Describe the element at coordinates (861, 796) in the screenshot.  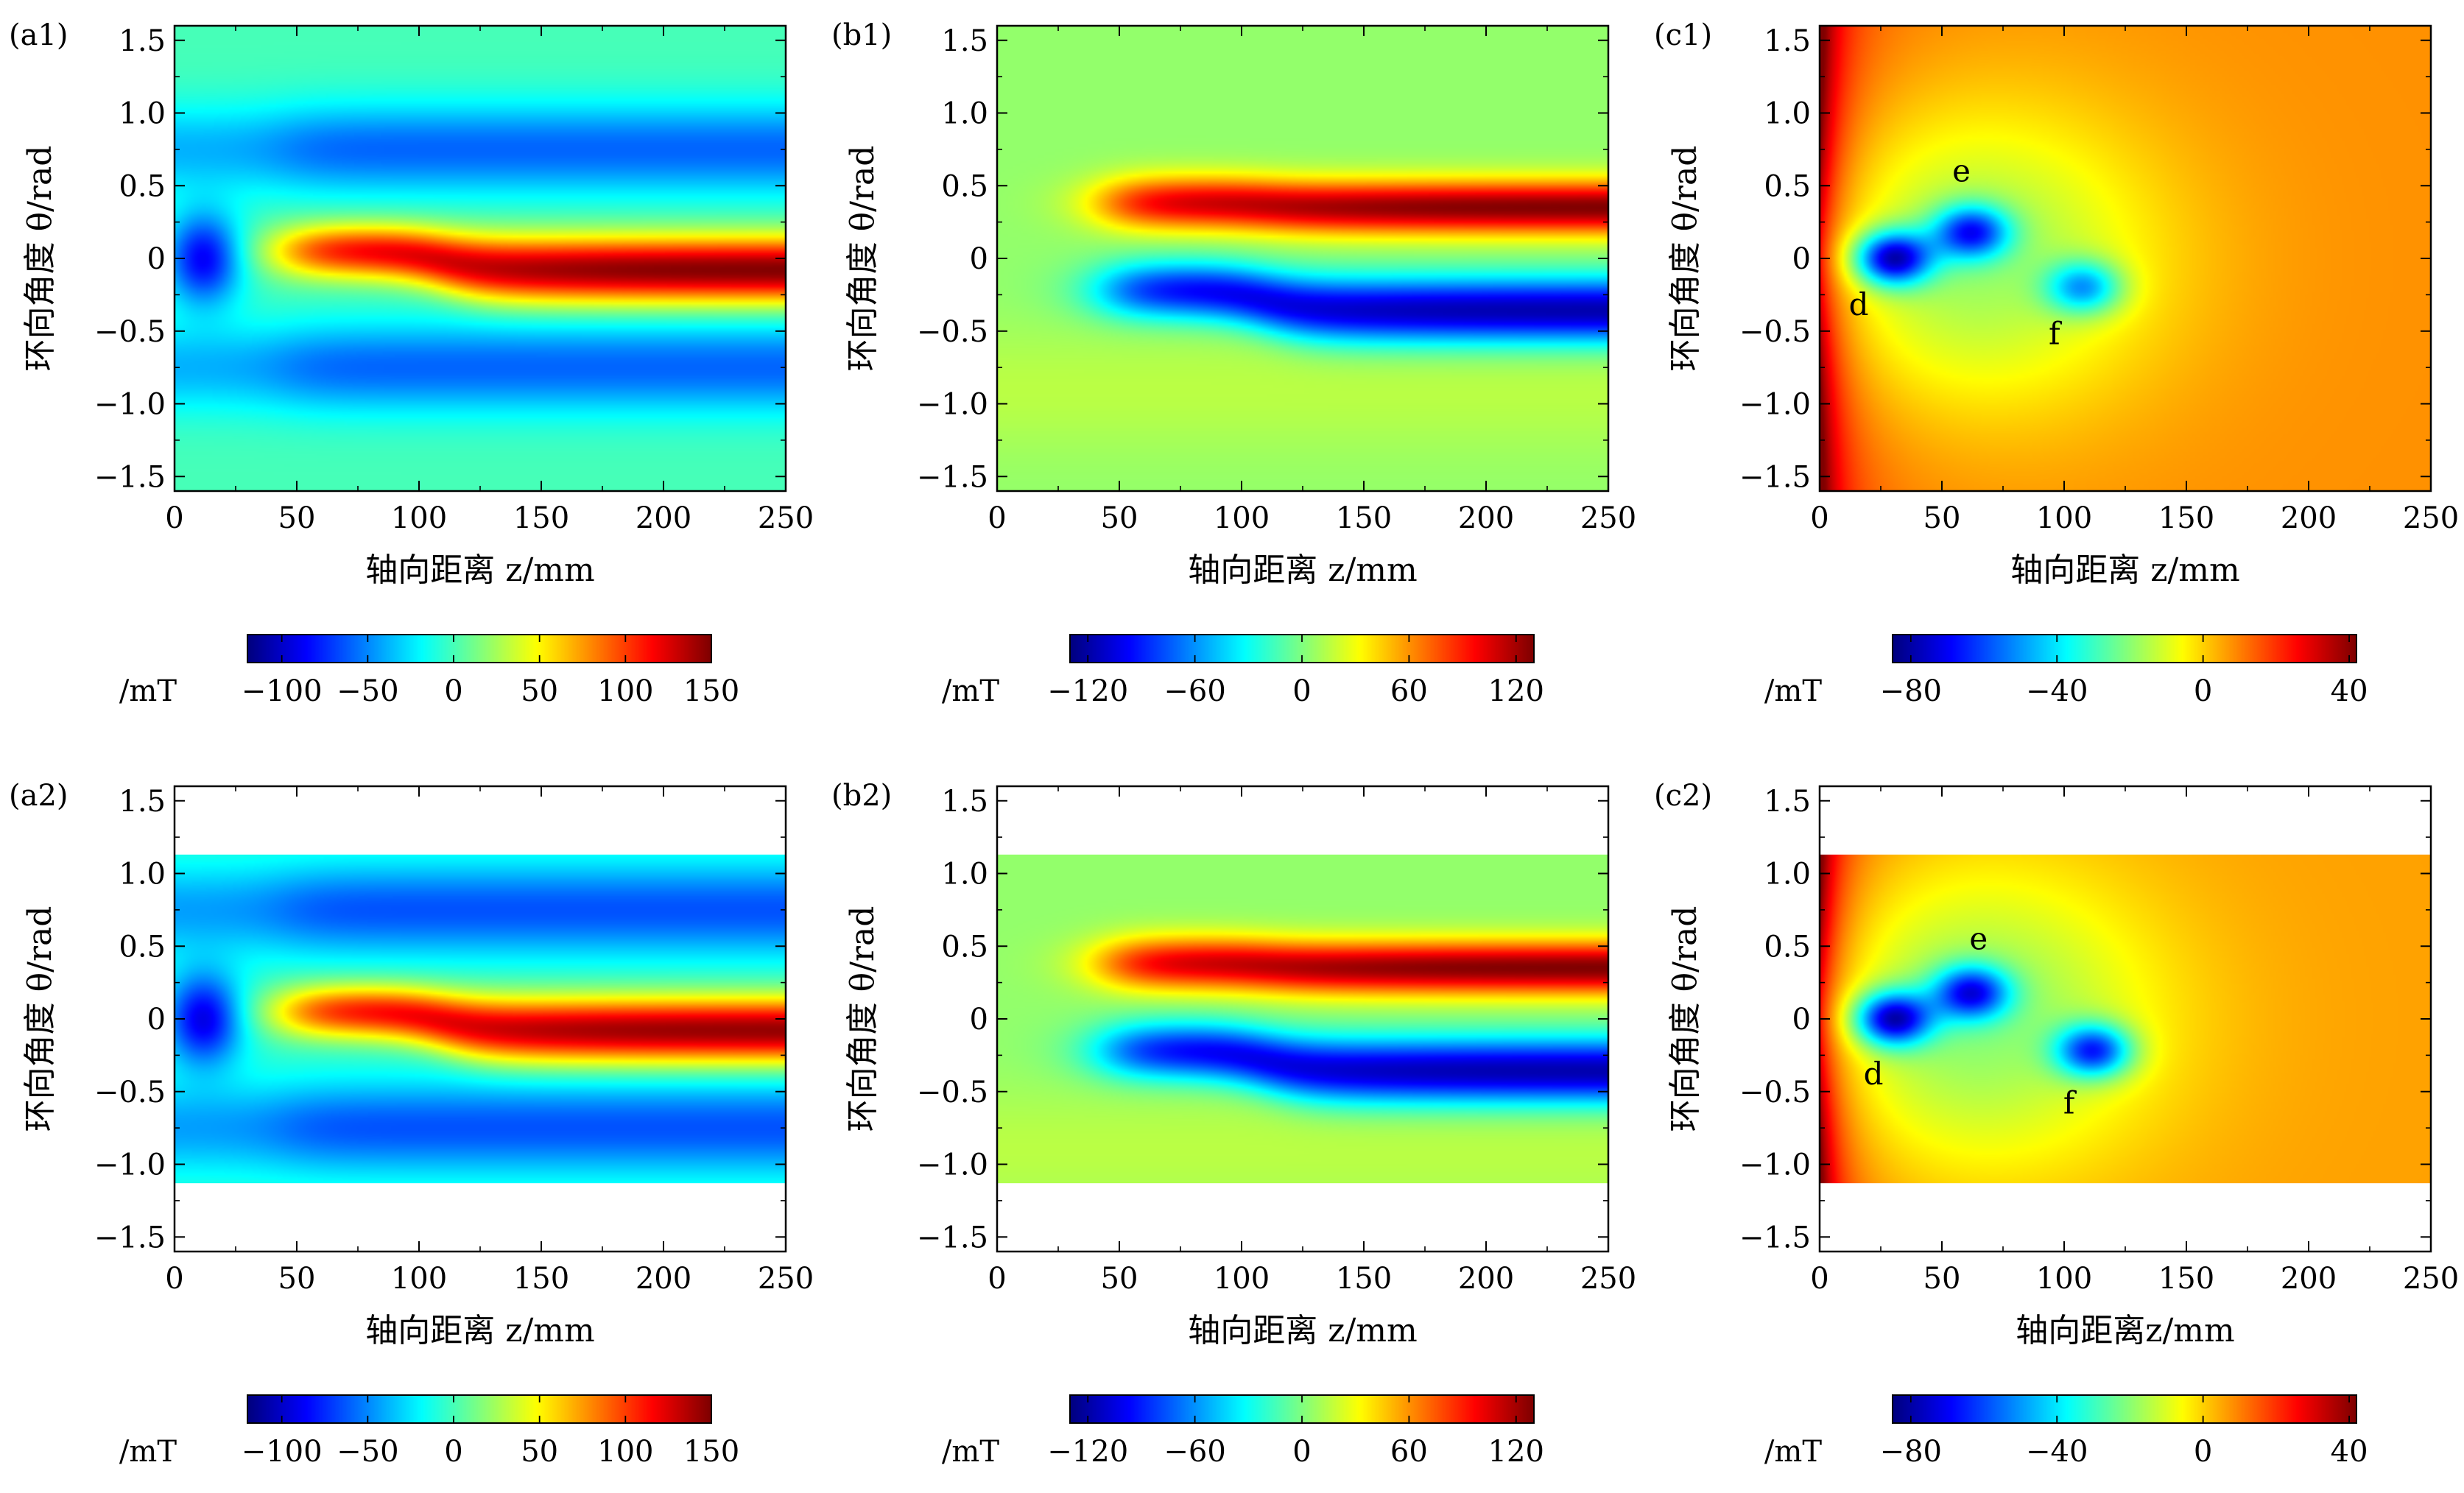
I see `panel-label: (b2)` at that location.